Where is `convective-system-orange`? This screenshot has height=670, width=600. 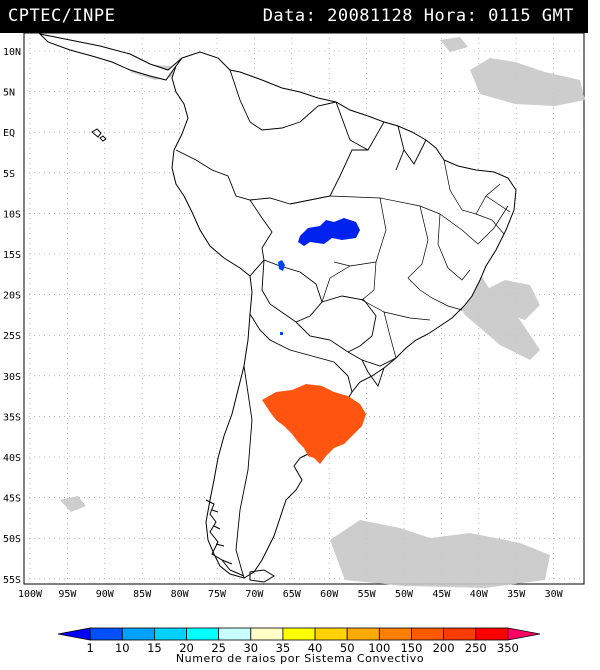
convective-system-orange is located at coordinates (314, 424).